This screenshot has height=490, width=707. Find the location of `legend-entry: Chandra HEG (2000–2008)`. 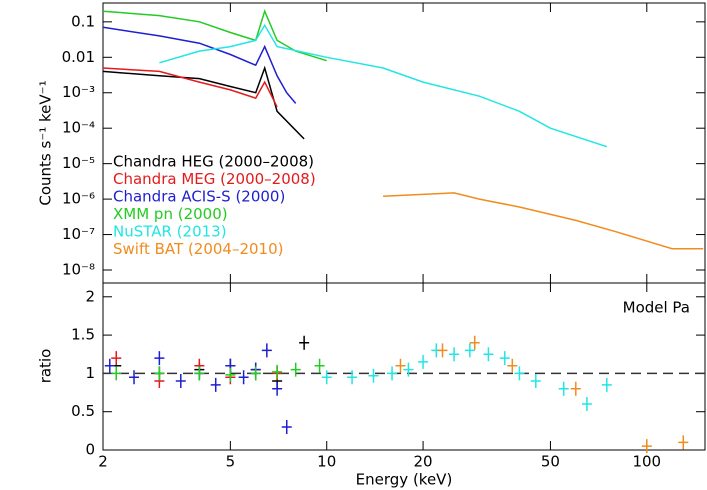

legend-entry: Chandra HEG (2000–2008) is located at coordinates (213, 162).